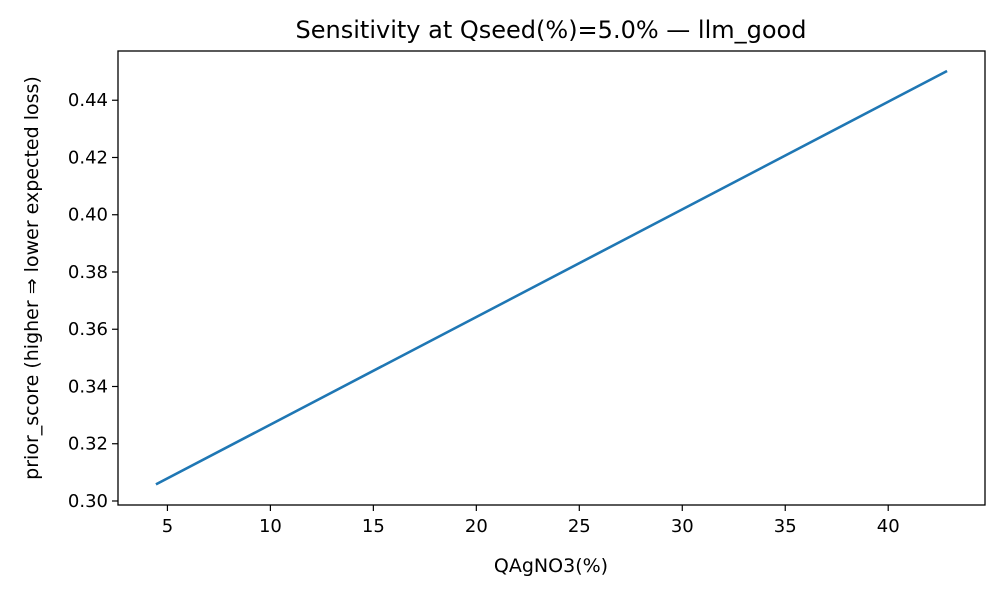 The image size is (1001, 594). What do you see at coordinates (270, 526) in the screenshot?
I see `x-tick-label: 10` at bounding box center [270, 526].